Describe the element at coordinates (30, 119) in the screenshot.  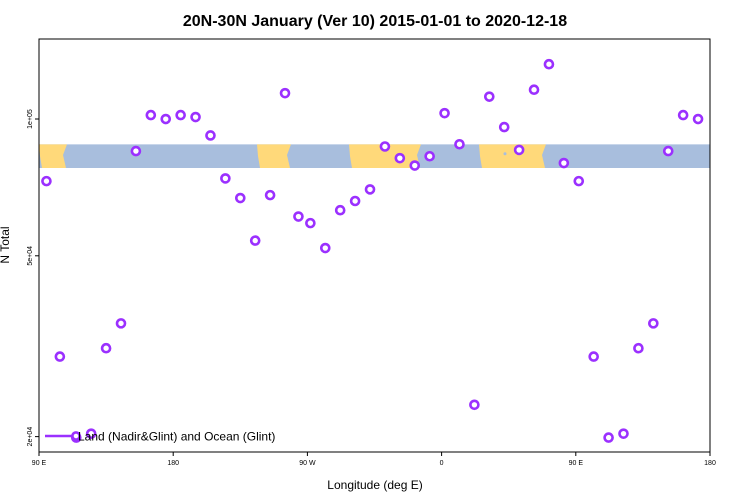
I see `y-tick-label: 1e+05` at that location.